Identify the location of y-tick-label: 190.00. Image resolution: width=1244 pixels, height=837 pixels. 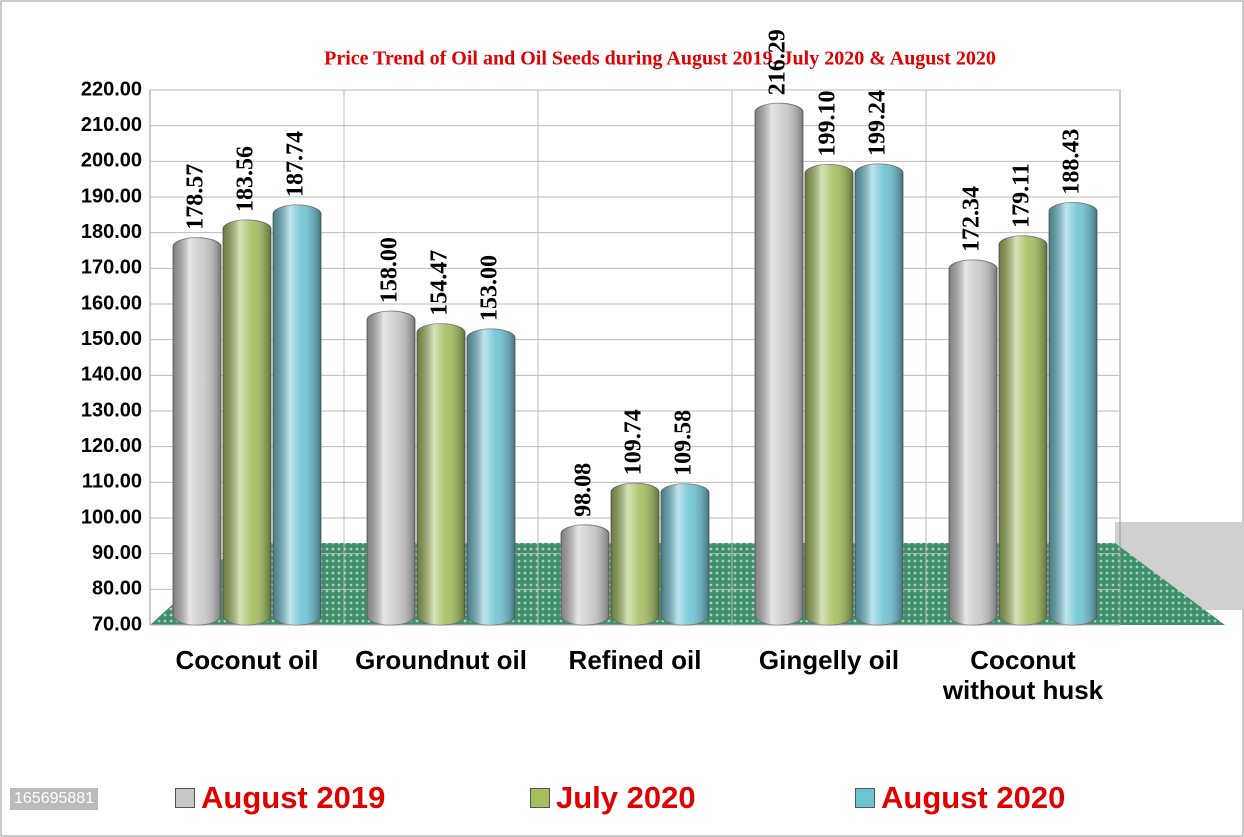
(111, 196).